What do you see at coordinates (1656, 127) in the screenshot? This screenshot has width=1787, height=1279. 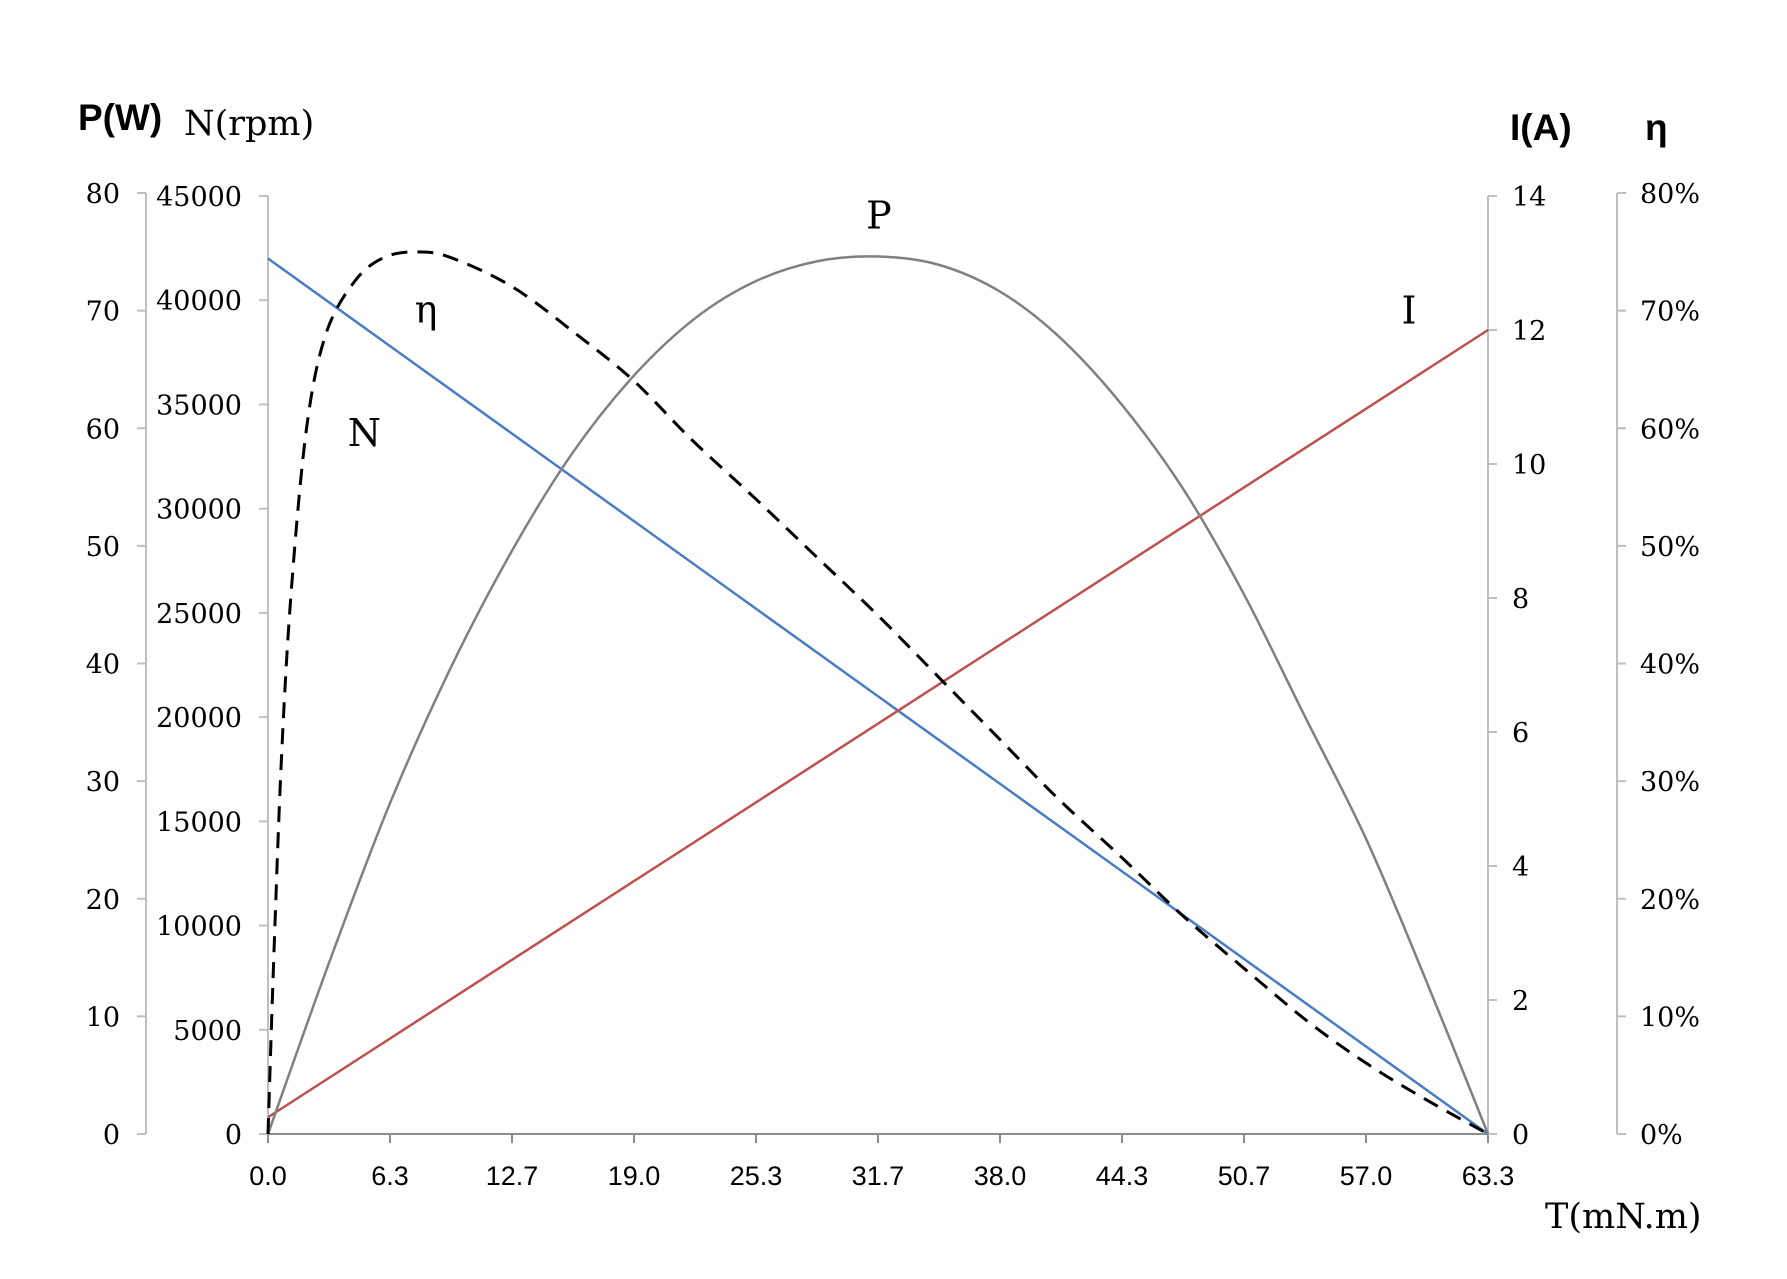 I see `efficiency-axis-title: η` at bounding box center [1656, 127].